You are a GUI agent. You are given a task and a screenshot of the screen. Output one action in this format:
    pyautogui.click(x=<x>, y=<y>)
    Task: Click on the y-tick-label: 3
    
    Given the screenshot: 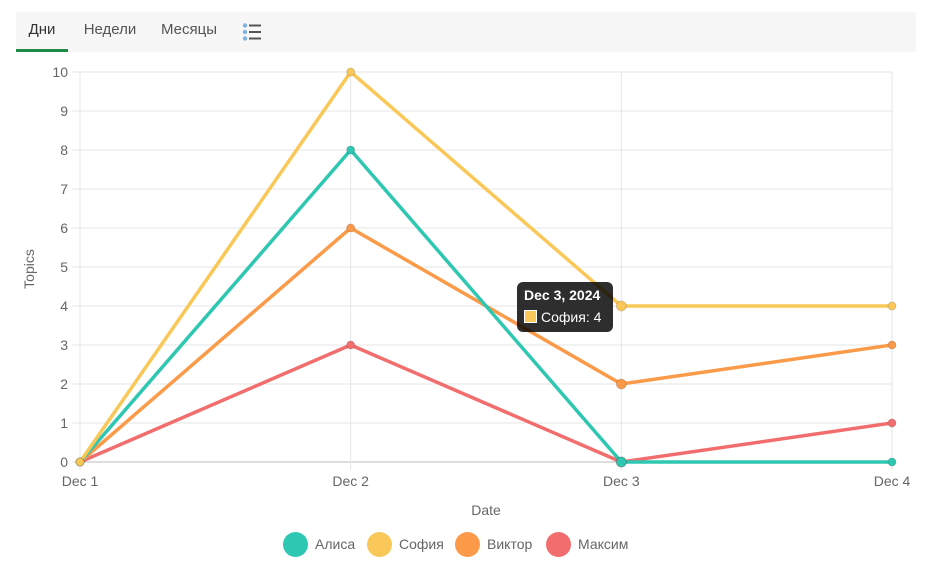 What is the action you would take?
    pyautogui.click(x=64, y=345)
    